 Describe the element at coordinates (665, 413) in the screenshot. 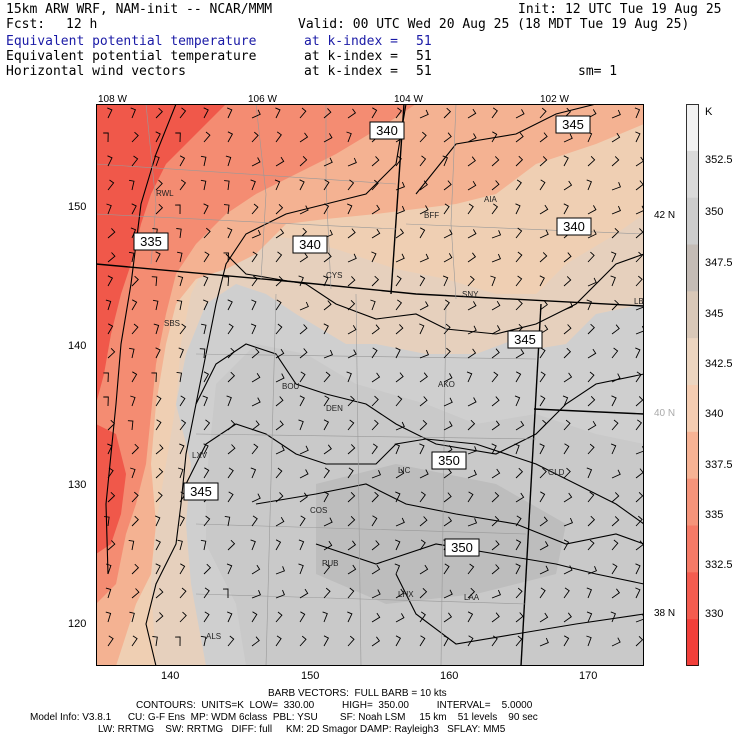

I see `lat-label-40n: 40 N` at that location.